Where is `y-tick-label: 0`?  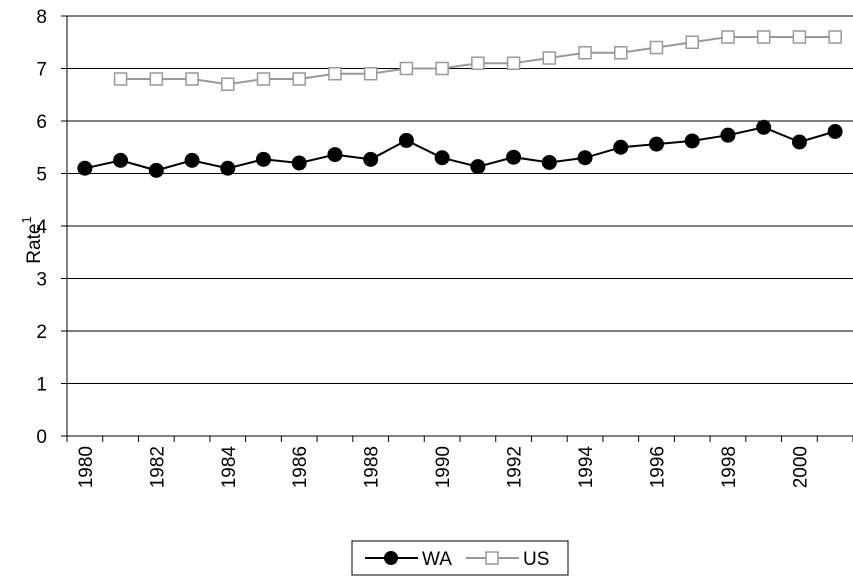
y-tick-label: 0 is located at coordinates (41, 437).